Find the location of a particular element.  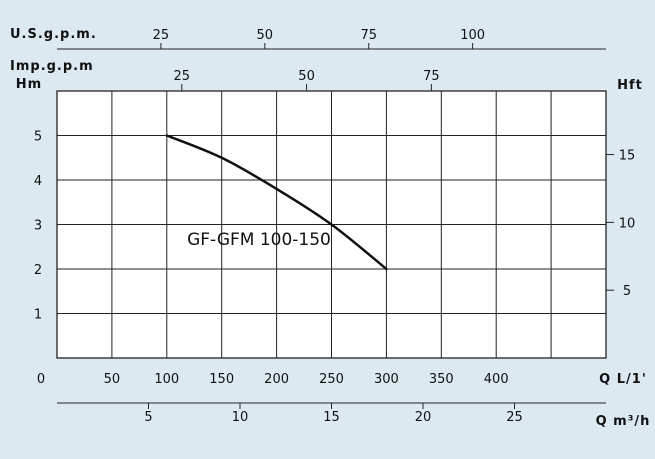

us-gpm-axis-label: U.S.g.p.m. is located at coordinates (53, 34).